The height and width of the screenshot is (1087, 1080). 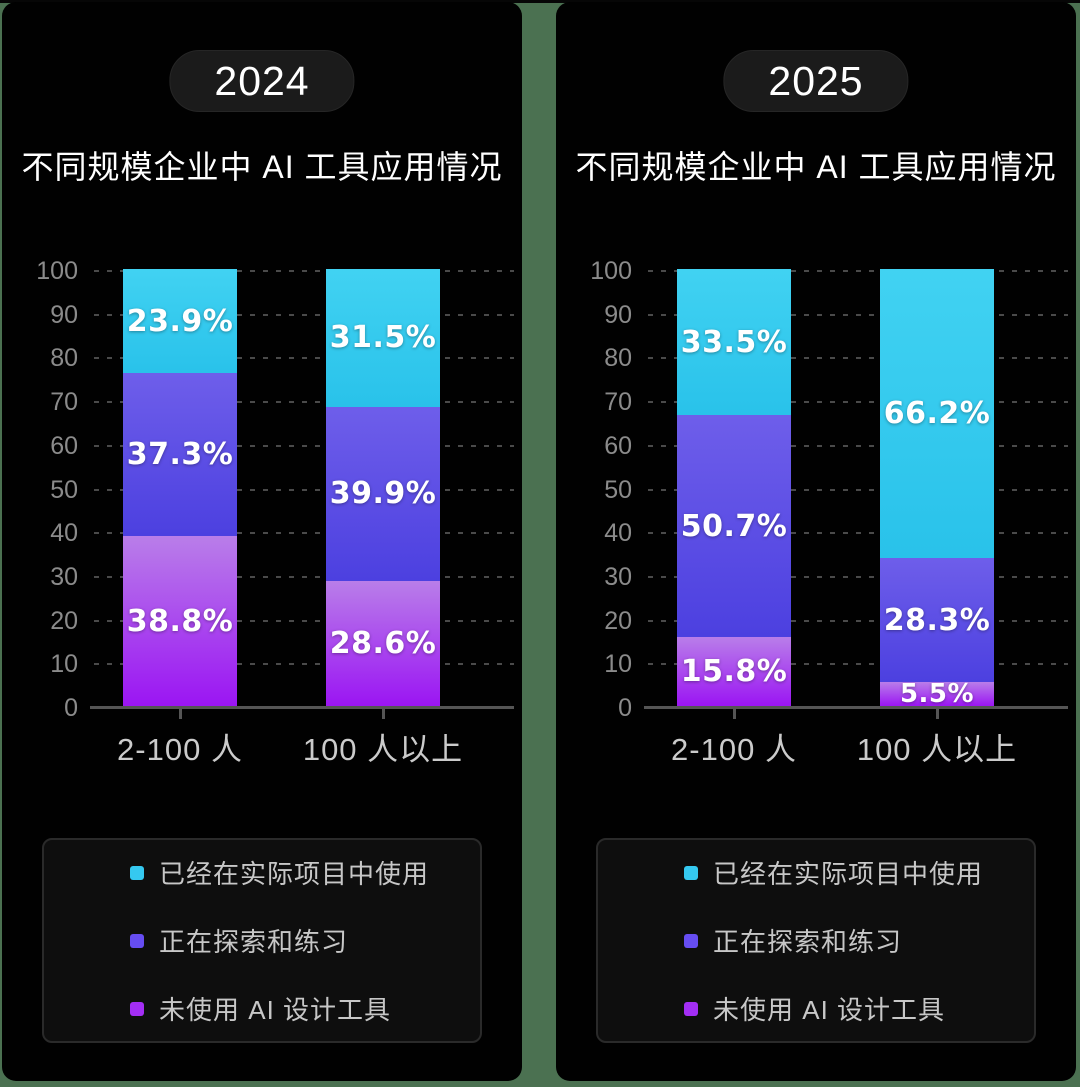 I want to click on bar-segment-exploring: 28.3%, so click(x=937, y=620).